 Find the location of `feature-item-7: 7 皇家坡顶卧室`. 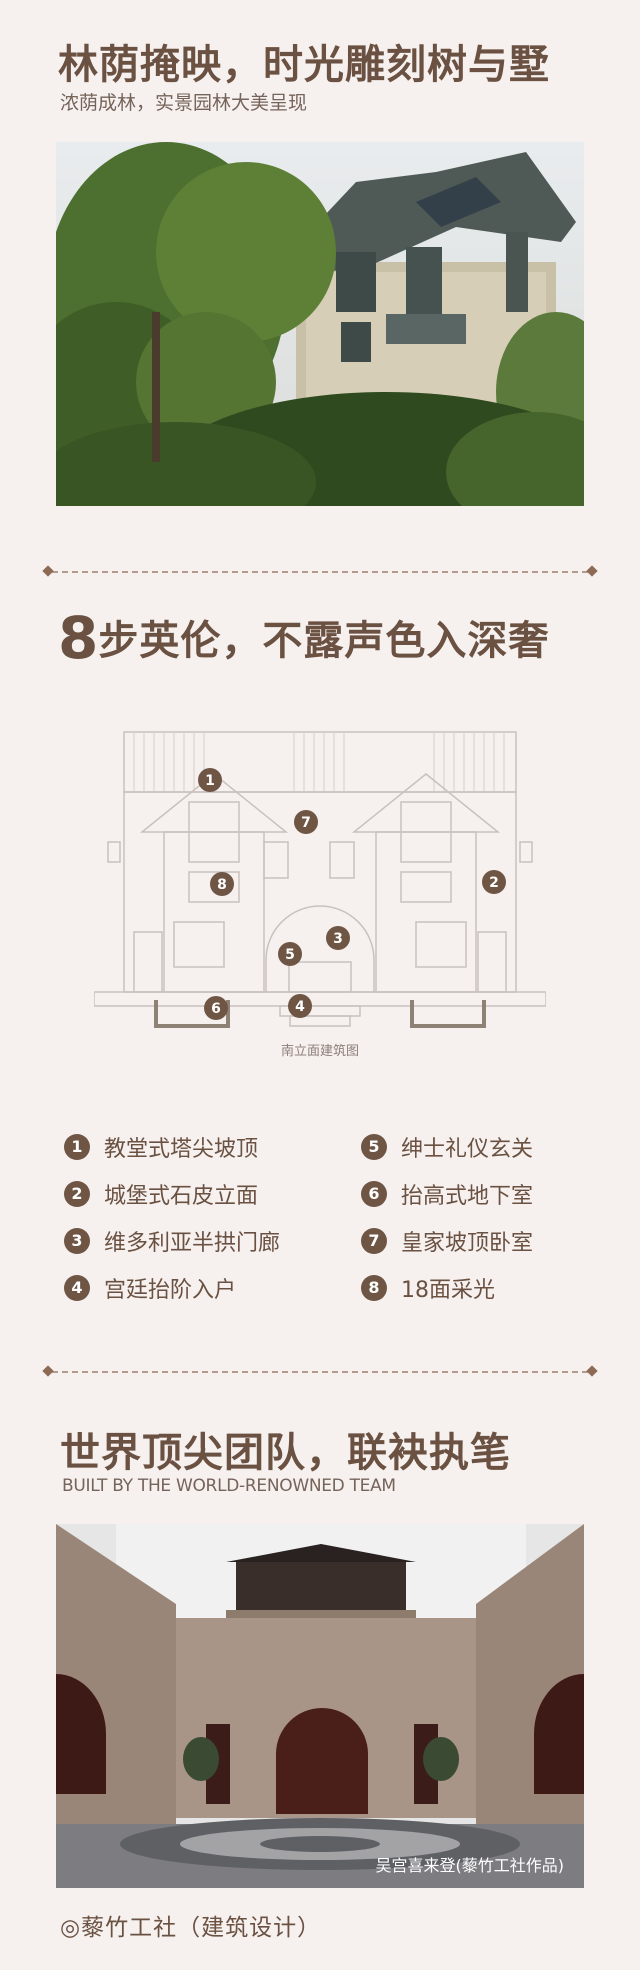

feature-item-7: 7 皇家坡顶卧室 is located at coordinates (447, 1240).